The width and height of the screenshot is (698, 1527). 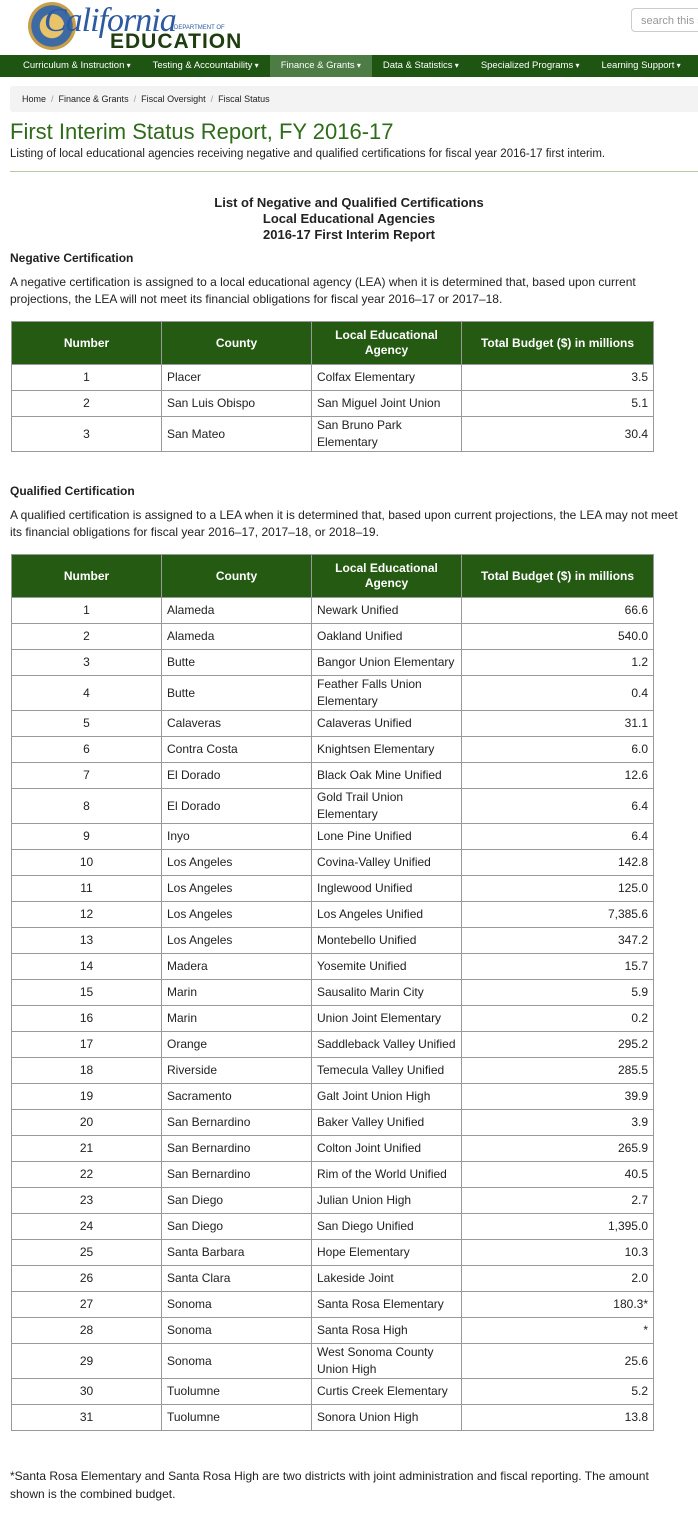 I want to click on table-cell: Baker Valley Unified, so click(x=386, y=1122).